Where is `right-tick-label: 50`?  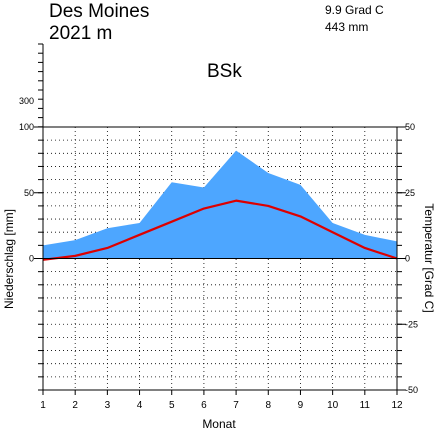 right-tick-label: 50 is located at coordinates (410, 127).